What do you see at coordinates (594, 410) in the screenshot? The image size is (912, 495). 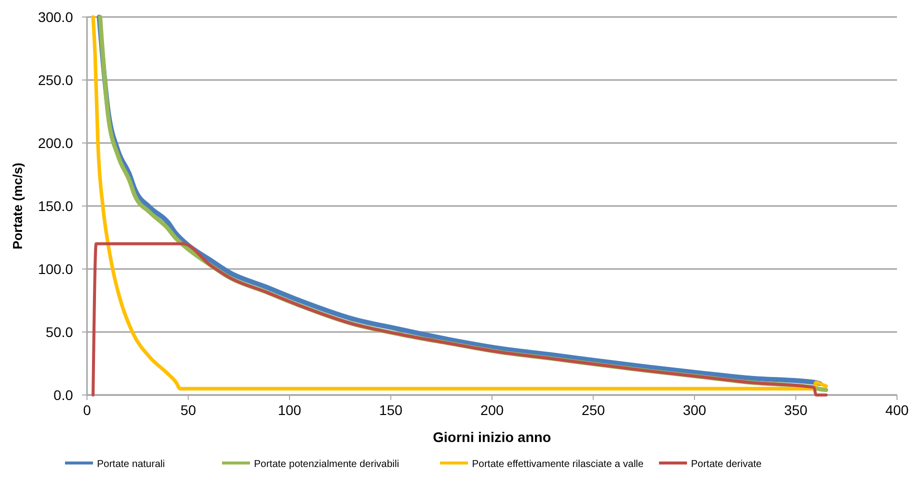 I see `x-tick-label: 250` at bounding box center [594, 410].